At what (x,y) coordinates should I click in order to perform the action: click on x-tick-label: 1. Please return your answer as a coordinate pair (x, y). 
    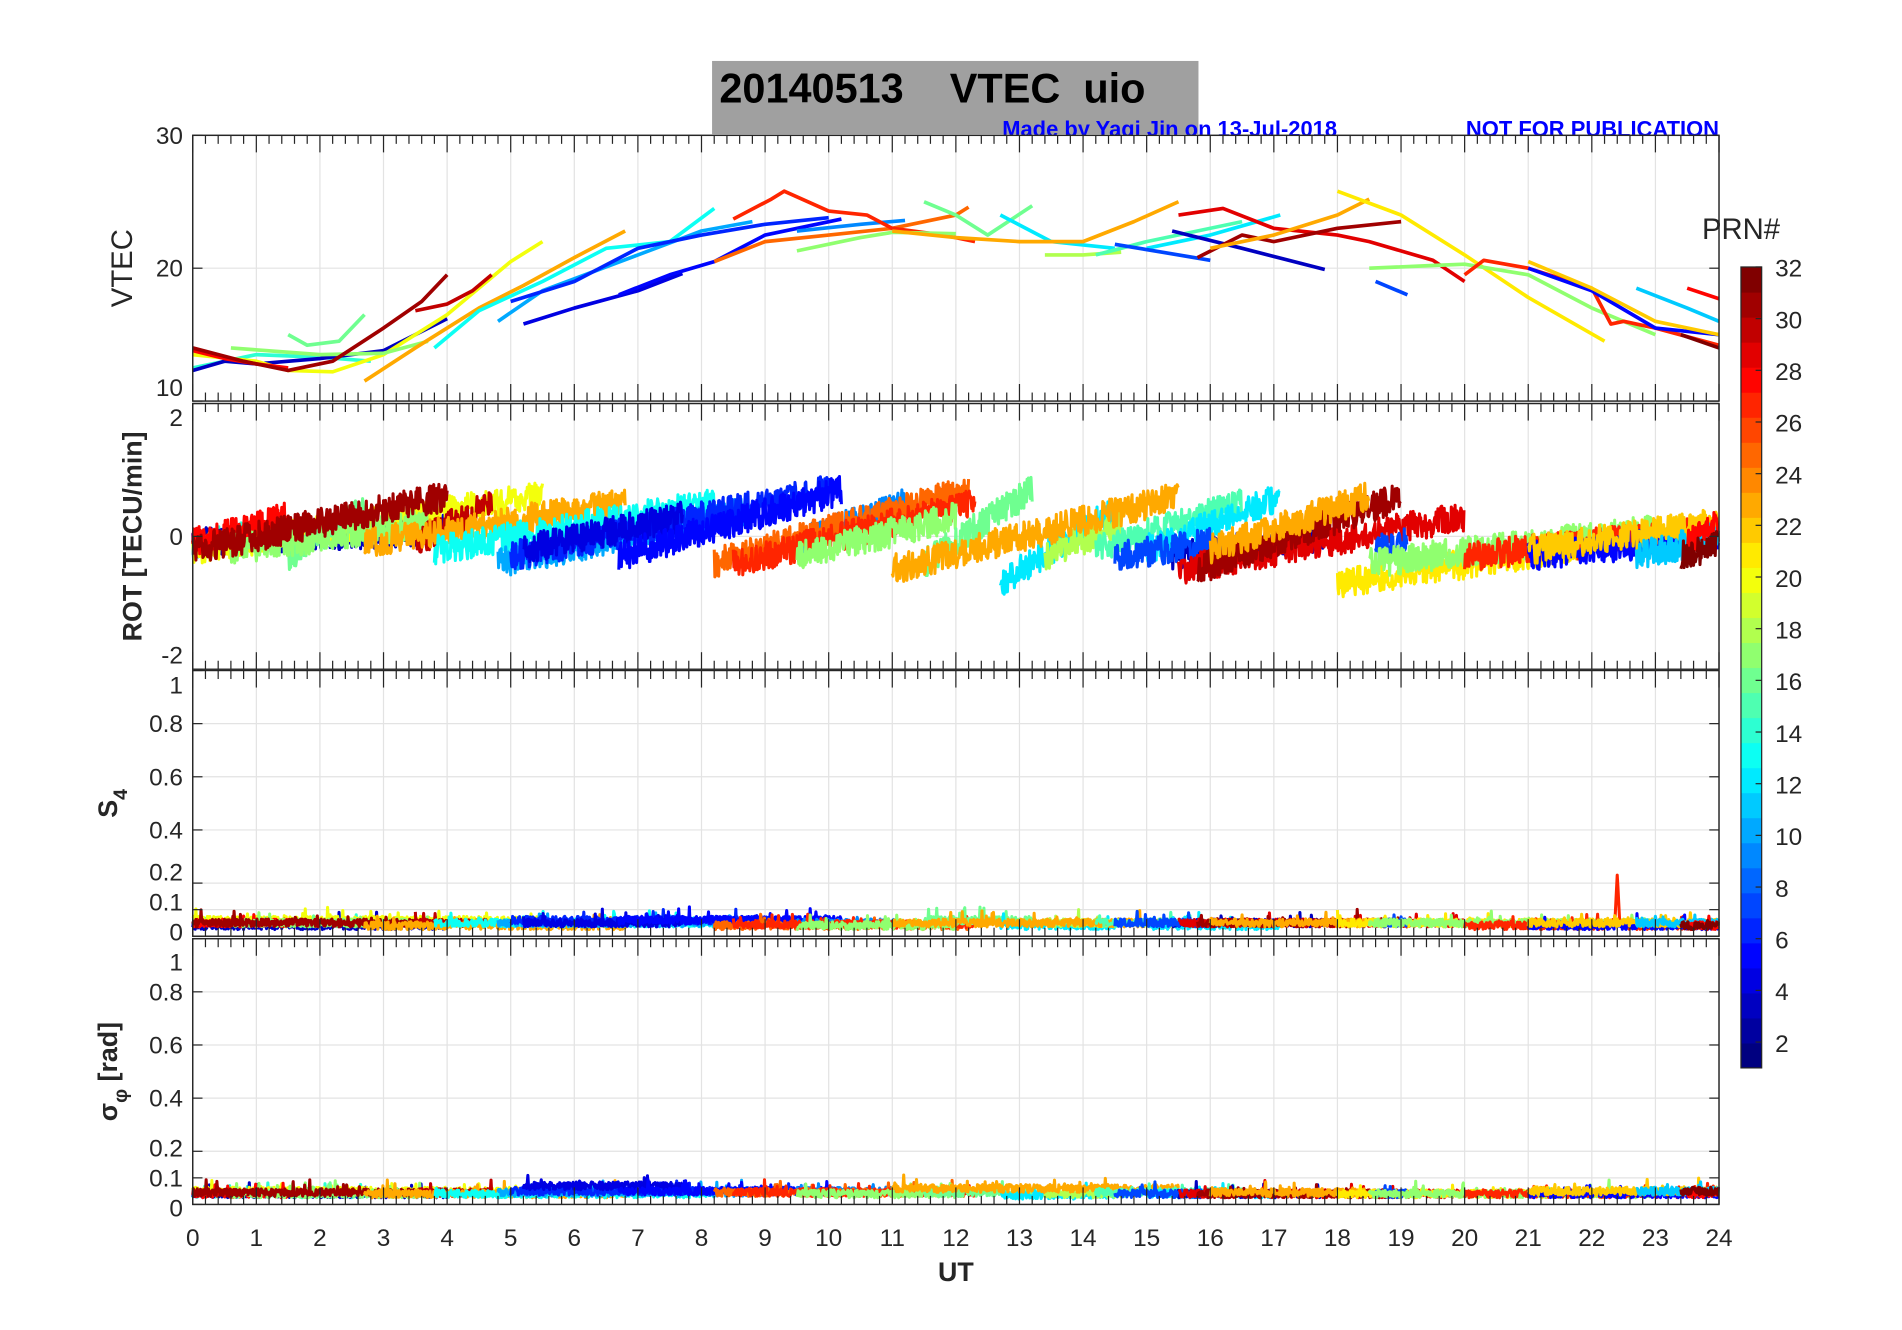
    Looking at the image, I should click on (257, 1238).